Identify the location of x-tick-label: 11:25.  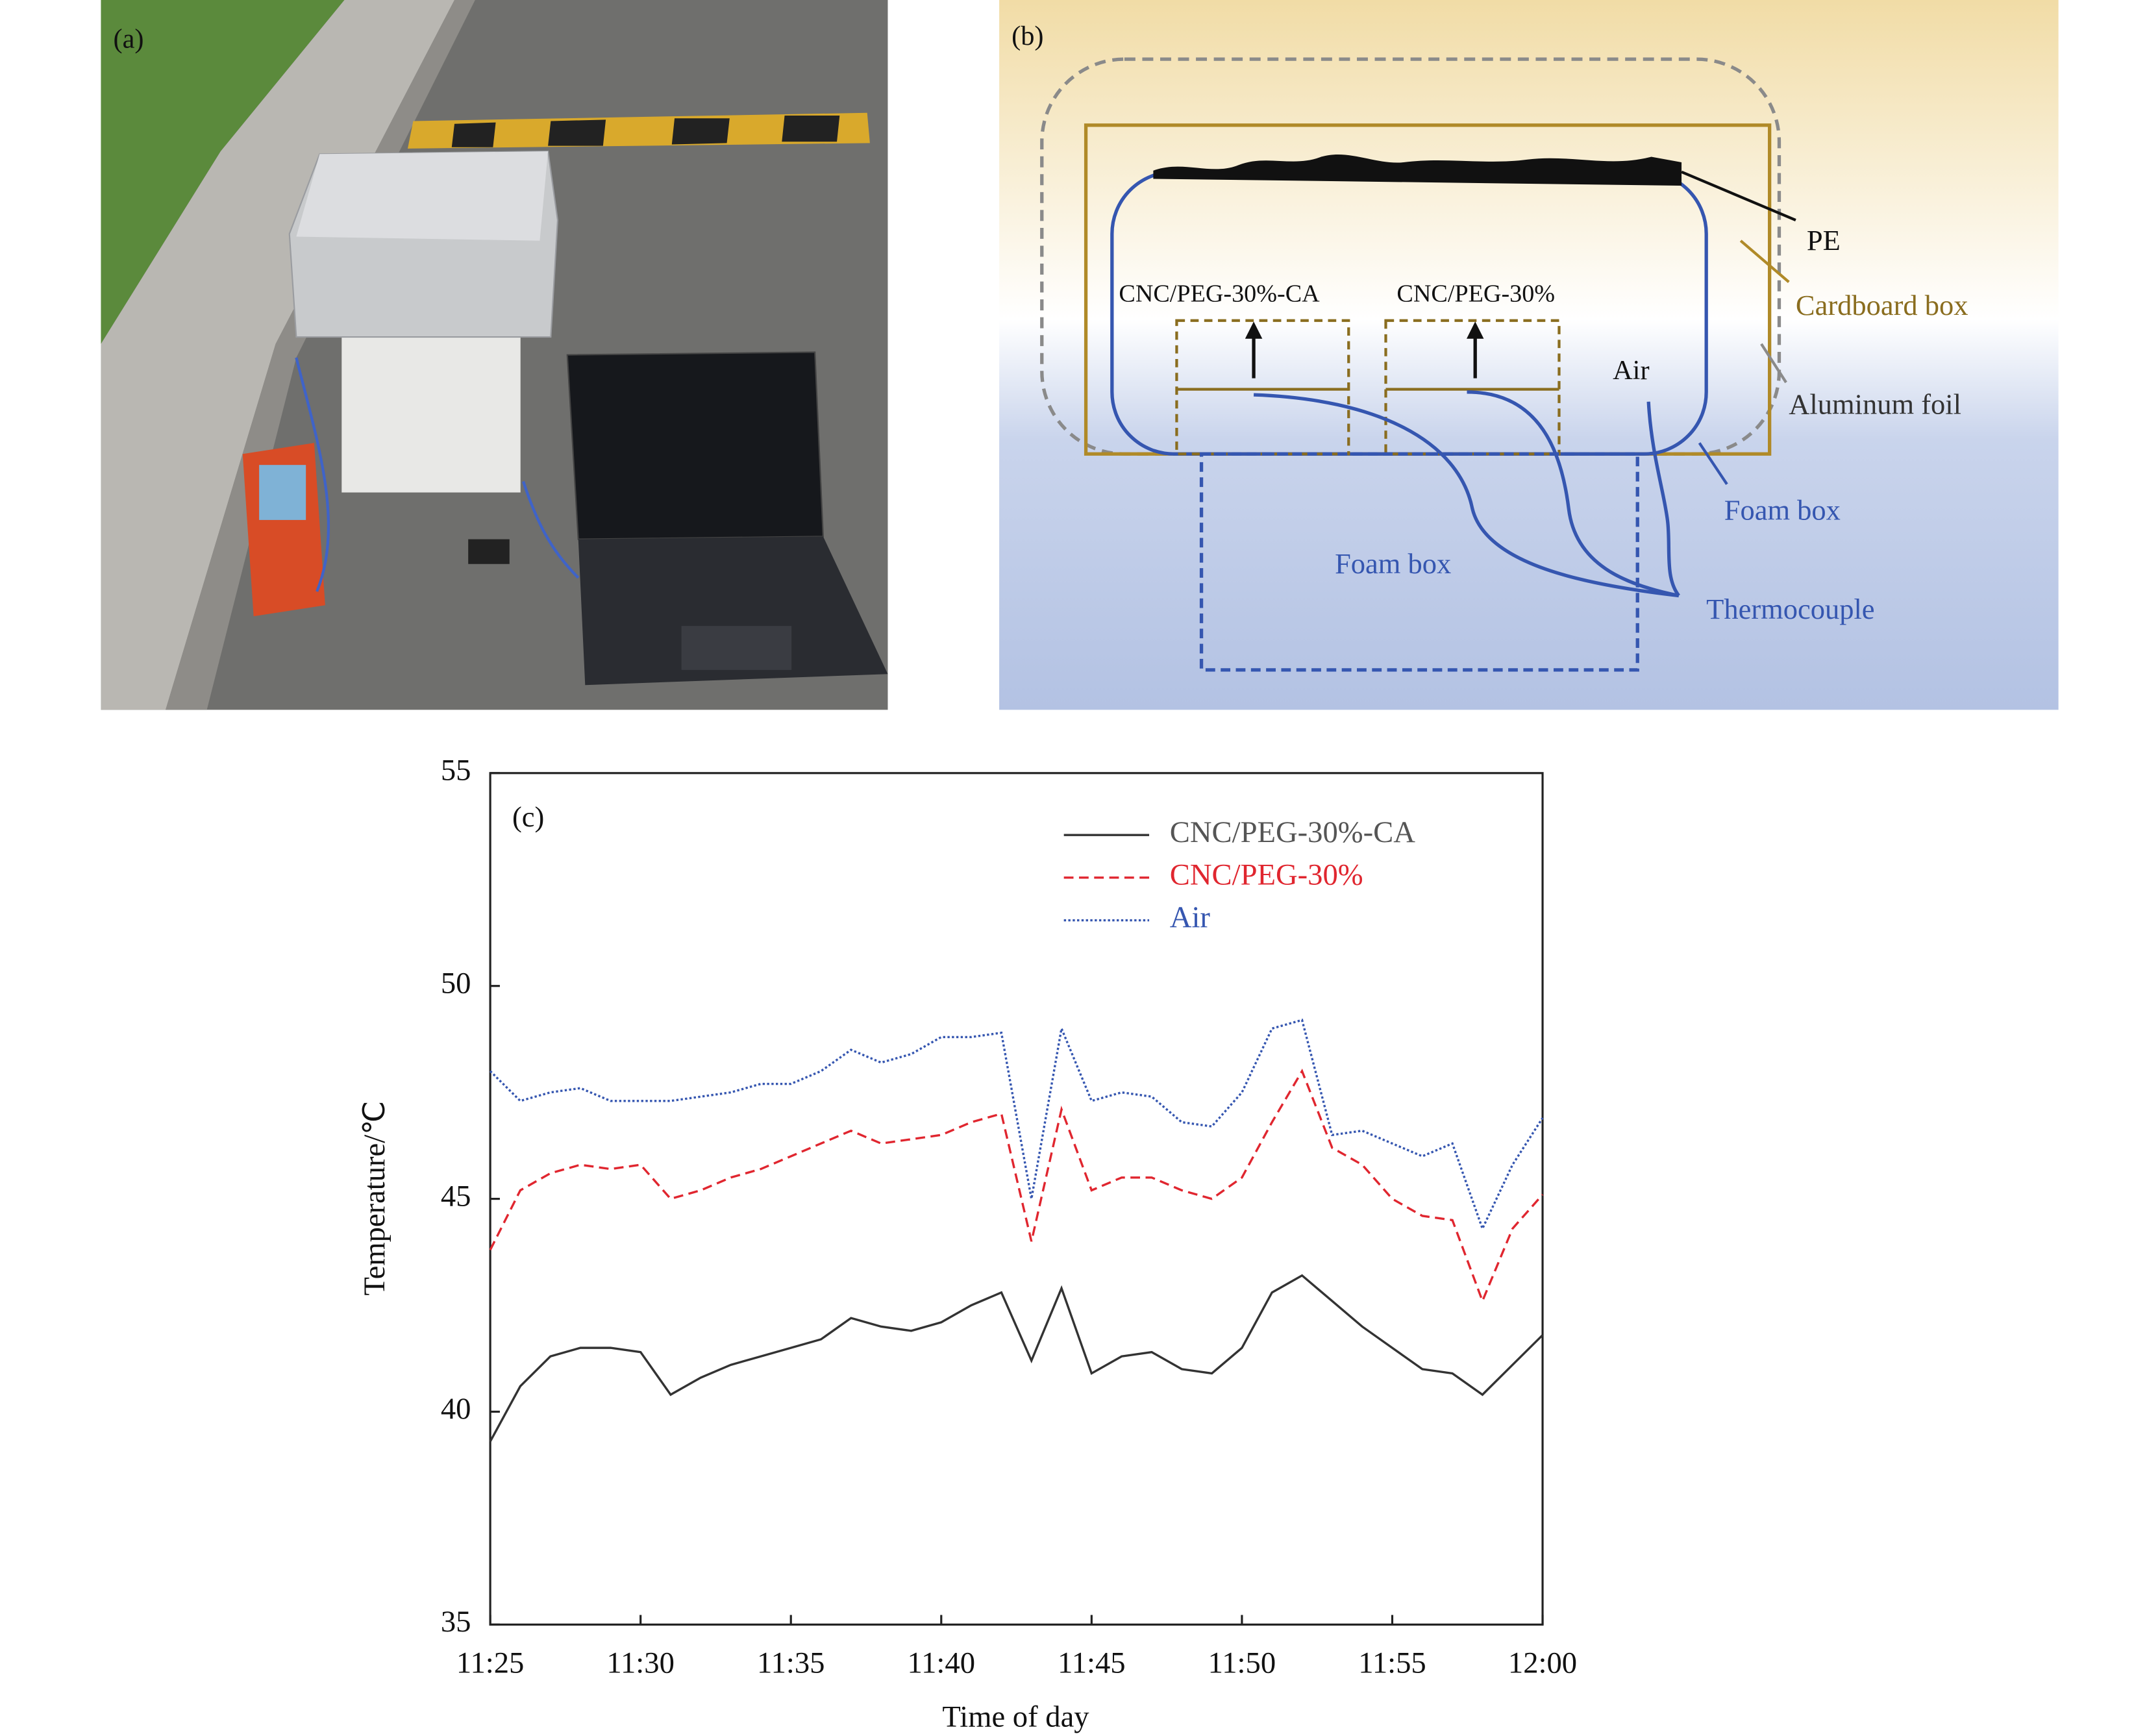
(490, 1663).